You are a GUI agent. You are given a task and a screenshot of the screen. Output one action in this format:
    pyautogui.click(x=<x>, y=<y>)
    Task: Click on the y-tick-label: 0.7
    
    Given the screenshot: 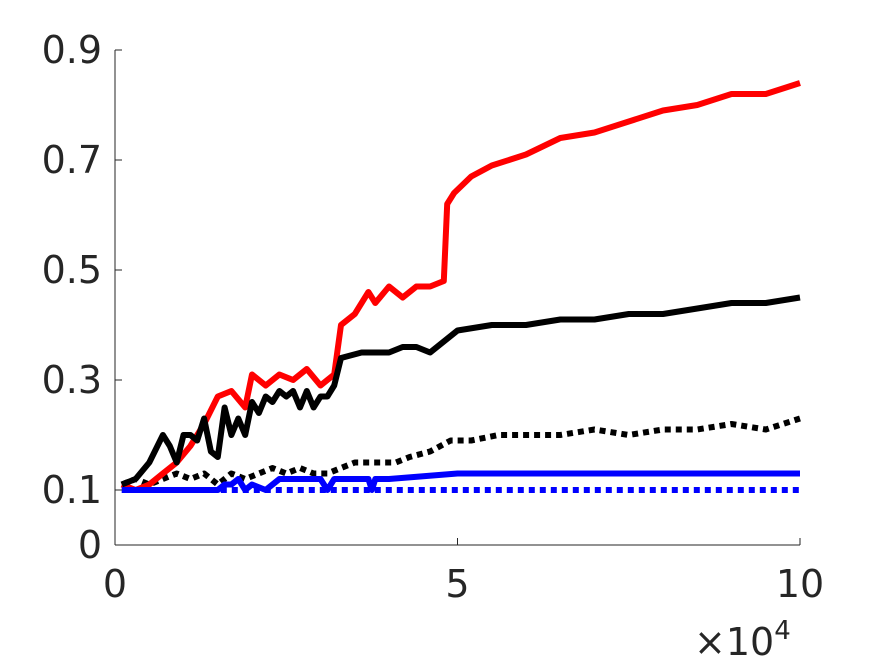 What is the action you would take?
    pyautogui.click(x=72, y=160)
    